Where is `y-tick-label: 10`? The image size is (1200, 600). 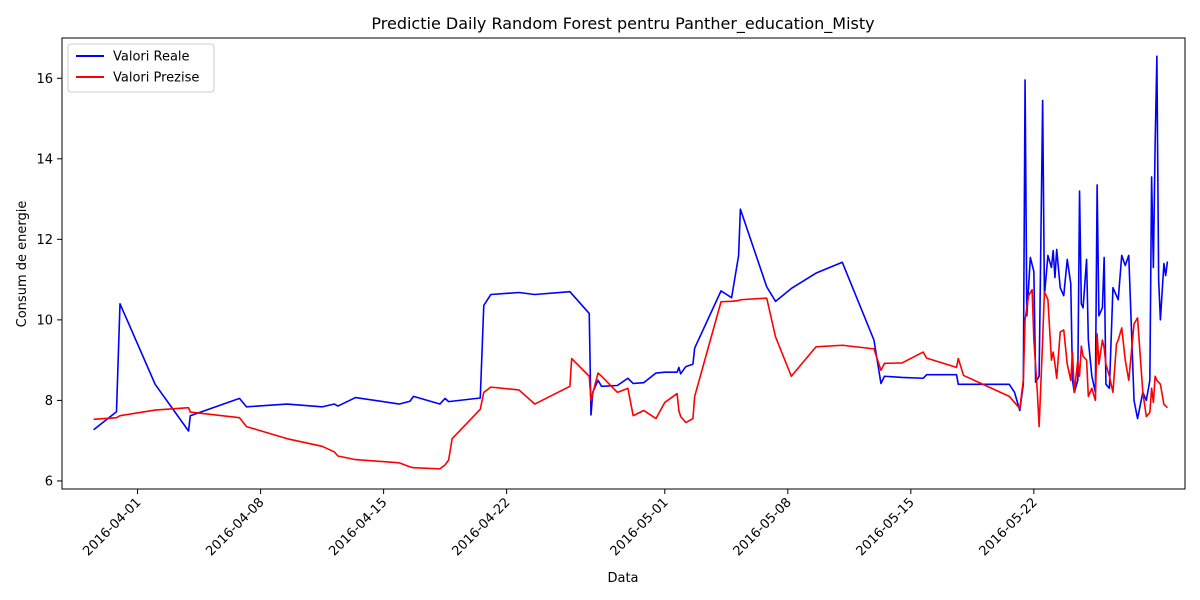 y-tick-label: 10 is located at coordinates (44, 320).